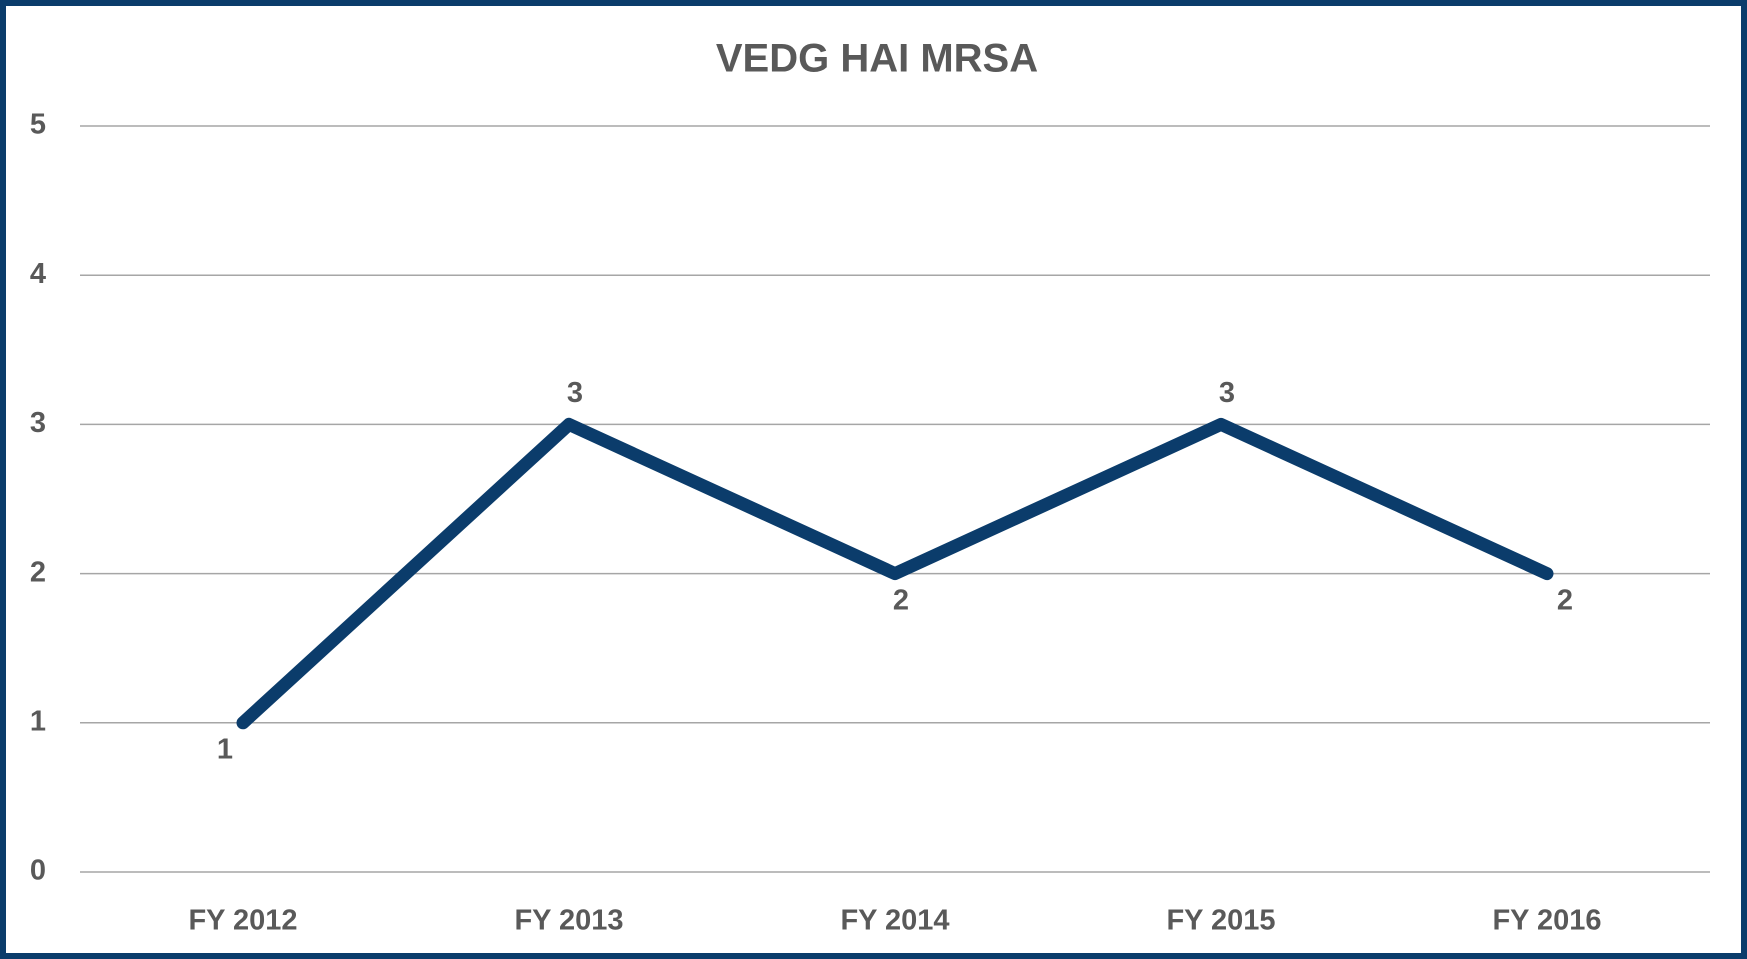 The image size is (1747, 959). What do you see at coordinates (894, 921) in the screenshot?
I see `x-tick-label: FY 2014` at bounding box center [894, 921].